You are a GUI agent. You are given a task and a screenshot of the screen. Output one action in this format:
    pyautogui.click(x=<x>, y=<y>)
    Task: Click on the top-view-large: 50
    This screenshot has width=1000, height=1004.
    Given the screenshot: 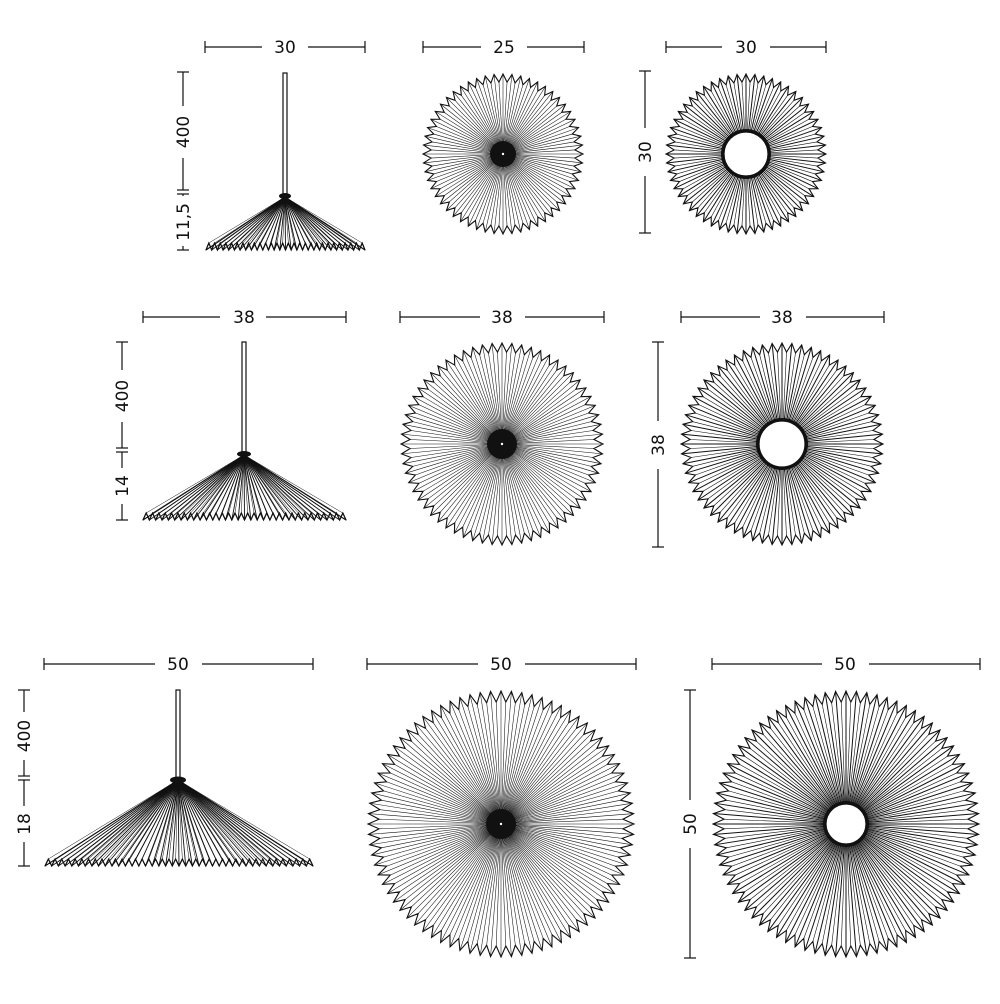 What is the action you would take?
    pyautogui.click(x=501, y=807)
    